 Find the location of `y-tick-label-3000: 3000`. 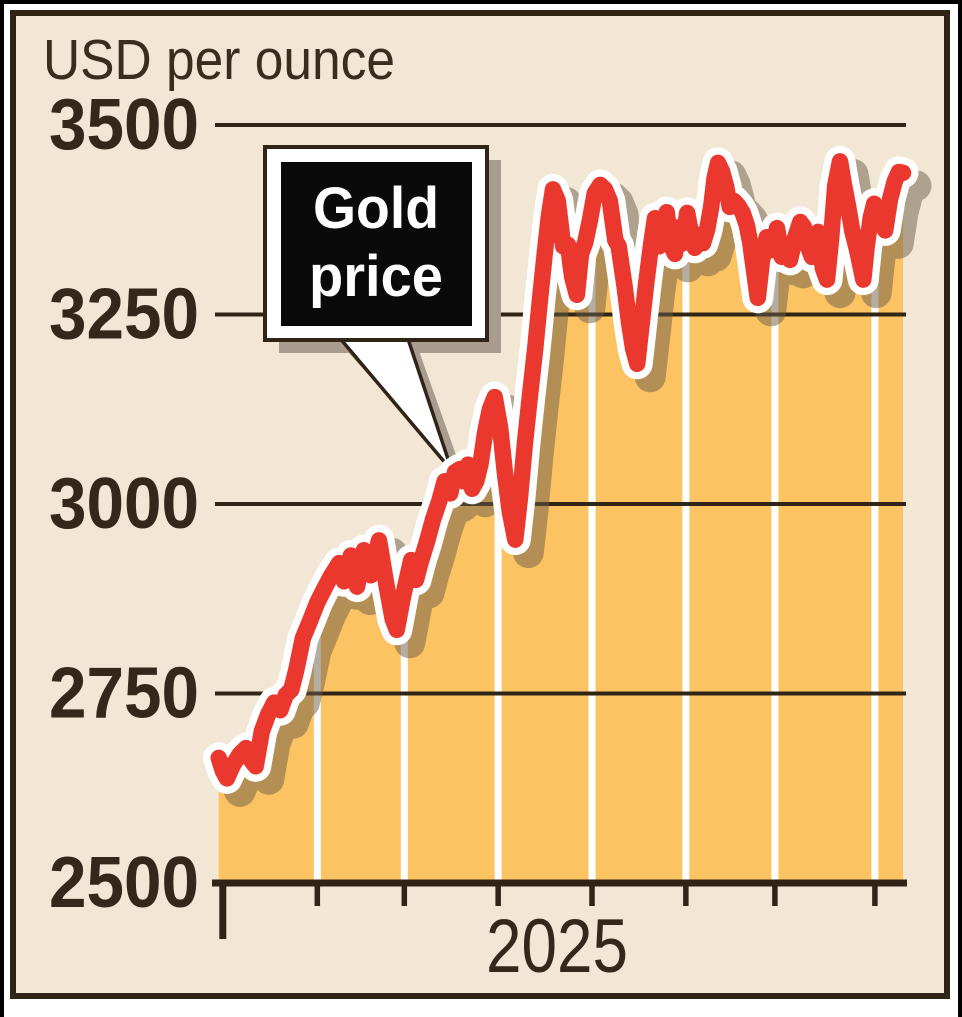

y-tick-label-3000: 3000 is located at coordinates (124, 504).